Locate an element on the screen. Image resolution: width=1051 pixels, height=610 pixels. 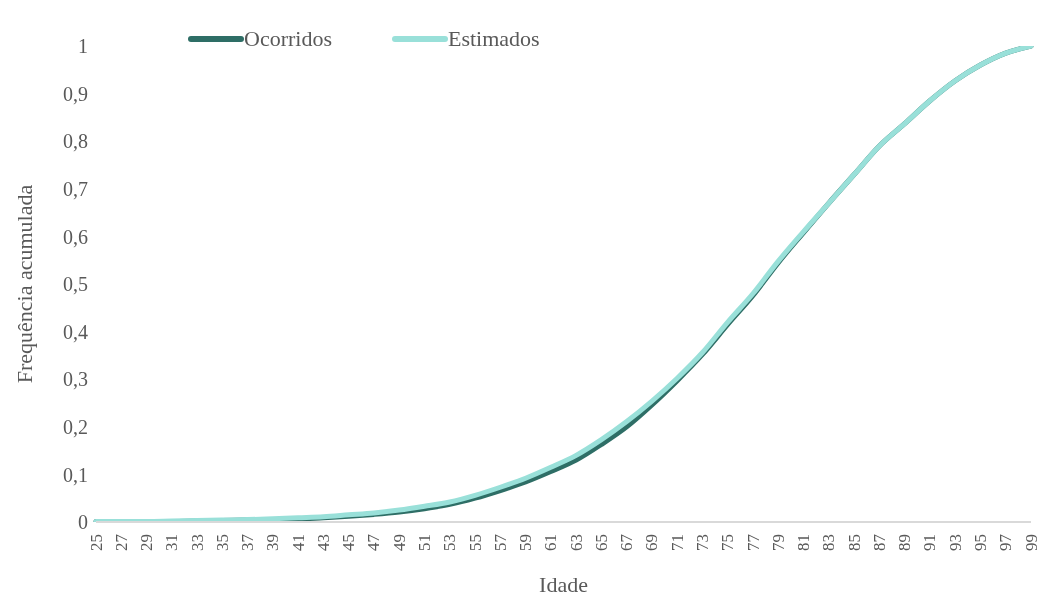
x-tick-label: 31 is located at coordinates (172, 542).